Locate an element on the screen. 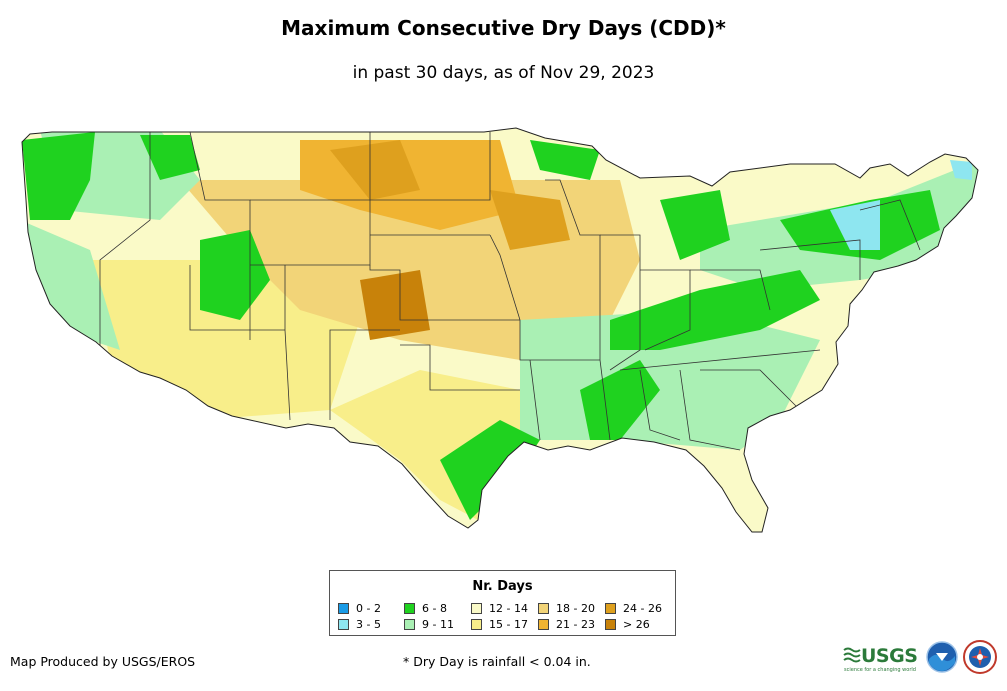 This screenshot has width=1007, height=691. legend-item: 3 - 5 is located at coordinates (359, 624).